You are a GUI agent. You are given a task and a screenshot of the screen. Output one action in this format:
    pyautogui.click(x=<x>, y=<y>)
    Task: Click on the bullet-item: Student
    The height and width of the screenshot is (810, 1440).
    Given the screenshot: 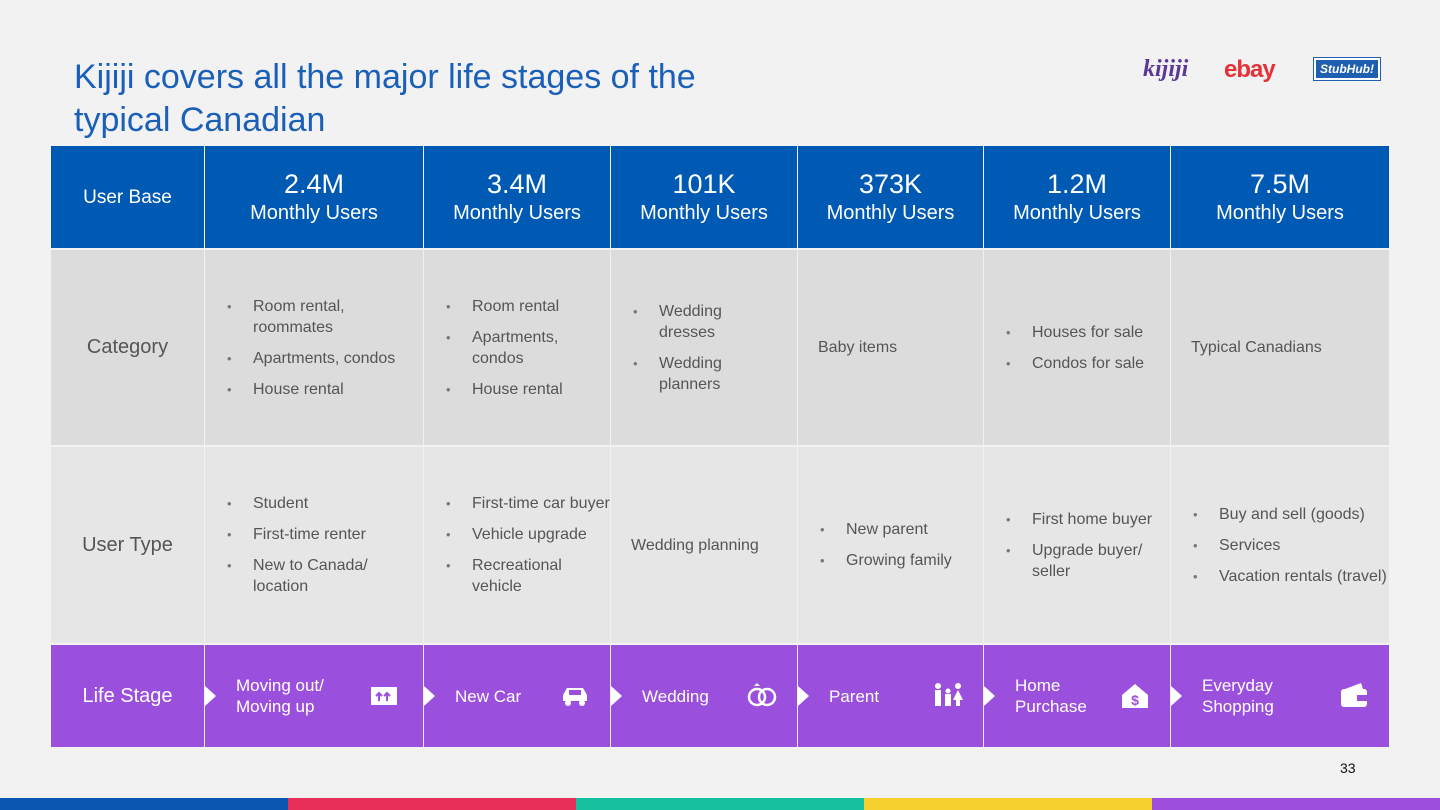 What is the action you would take?
    pyautogui.click(x=316, y=503)
    